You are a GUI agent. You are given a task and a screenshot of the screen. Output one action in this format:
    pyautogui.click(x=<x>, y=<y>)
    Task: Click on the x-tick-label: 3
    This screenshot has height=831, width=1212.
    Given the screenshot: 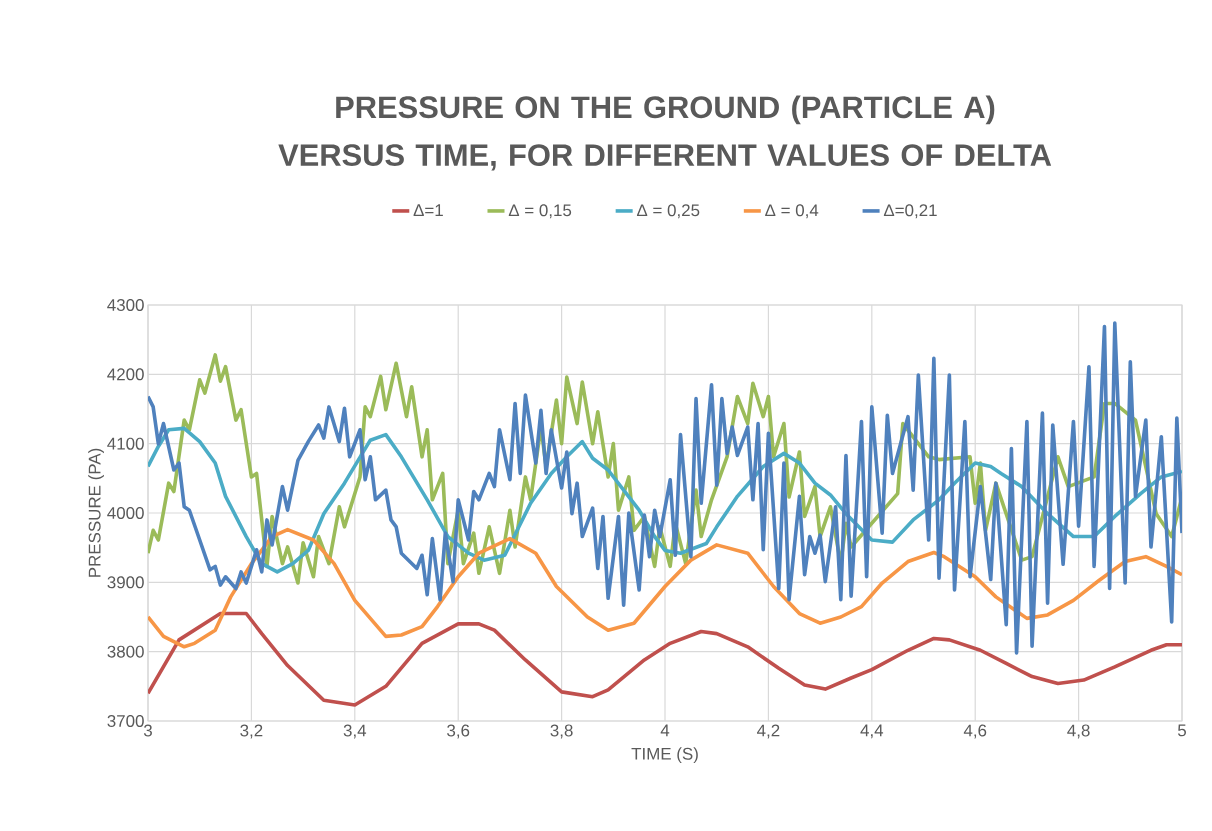 What is the action you would take?
    pyautogui.click(x=147, y=730)
    